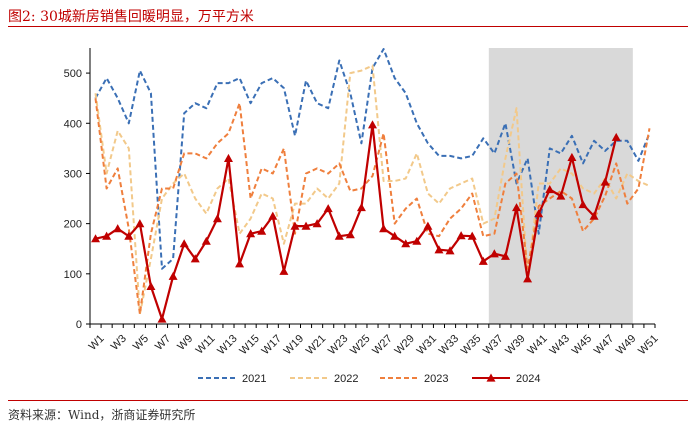 The width and height of the screenshot is (696, 426). I want to click on legend-label-2021: 2021, so click(254, 379).